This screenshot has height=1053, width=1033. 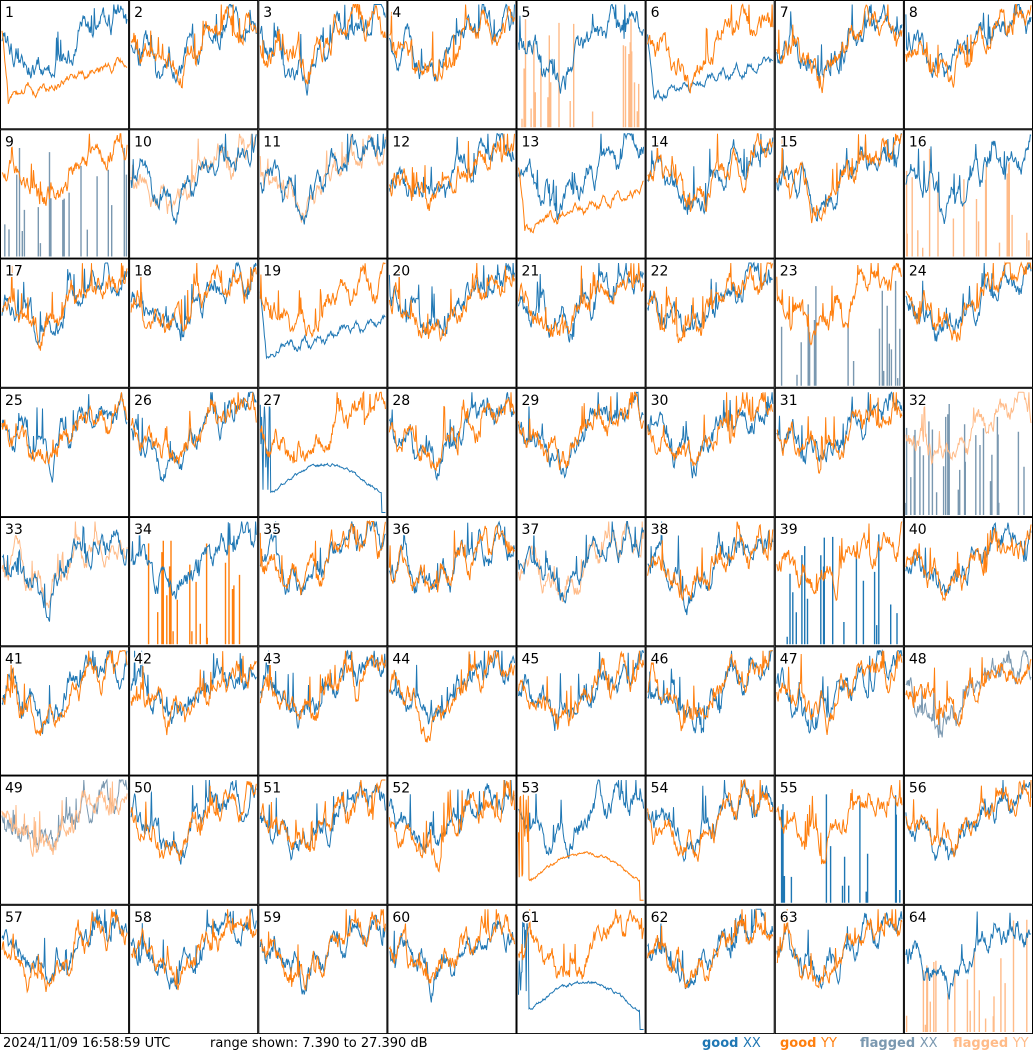 I want to click on legend-word: good, so click(x=720, y=1043).